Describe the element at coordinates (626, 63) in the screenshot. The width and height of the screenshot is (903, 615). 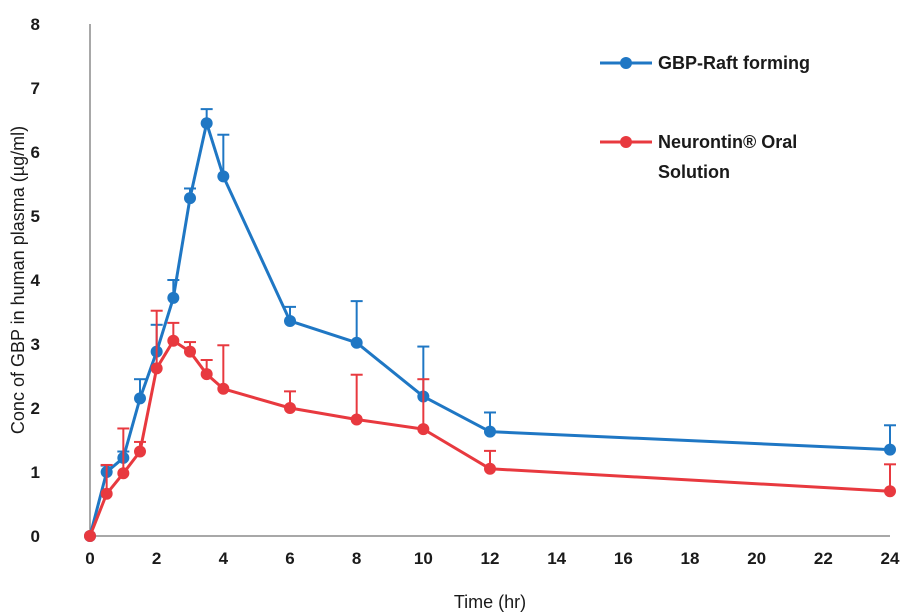
I see `legend-marker-gbp-raft` at that location.